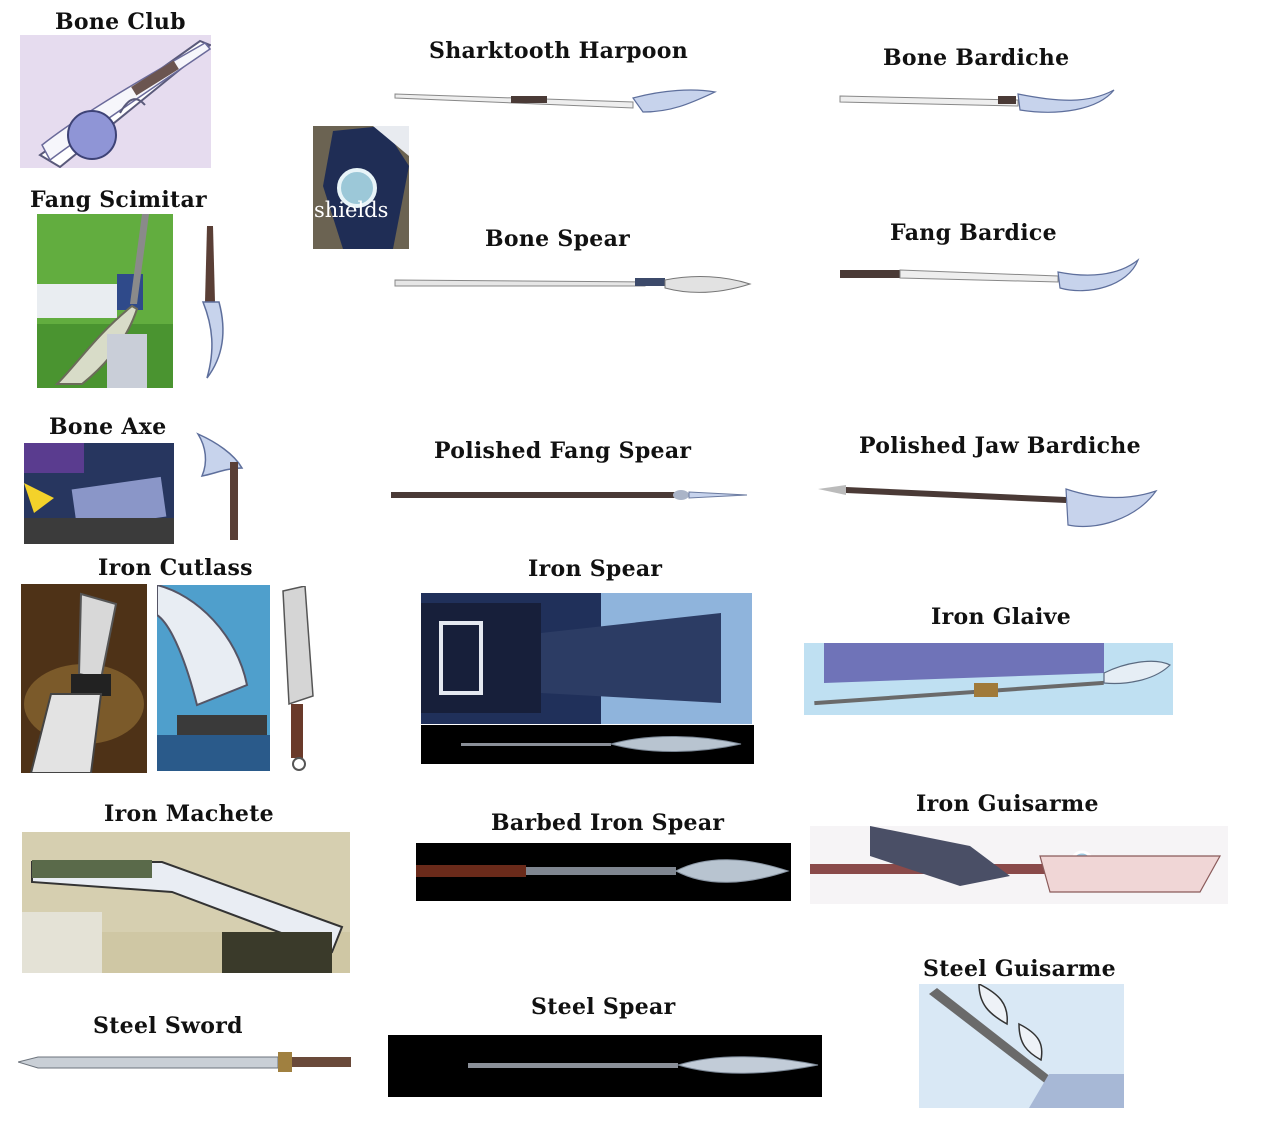 This screenshot has width=1284, height=1140. Describe the element at coordinates (569, 495) in the screenshot. I see `polished-fang-spear-image` at that location.